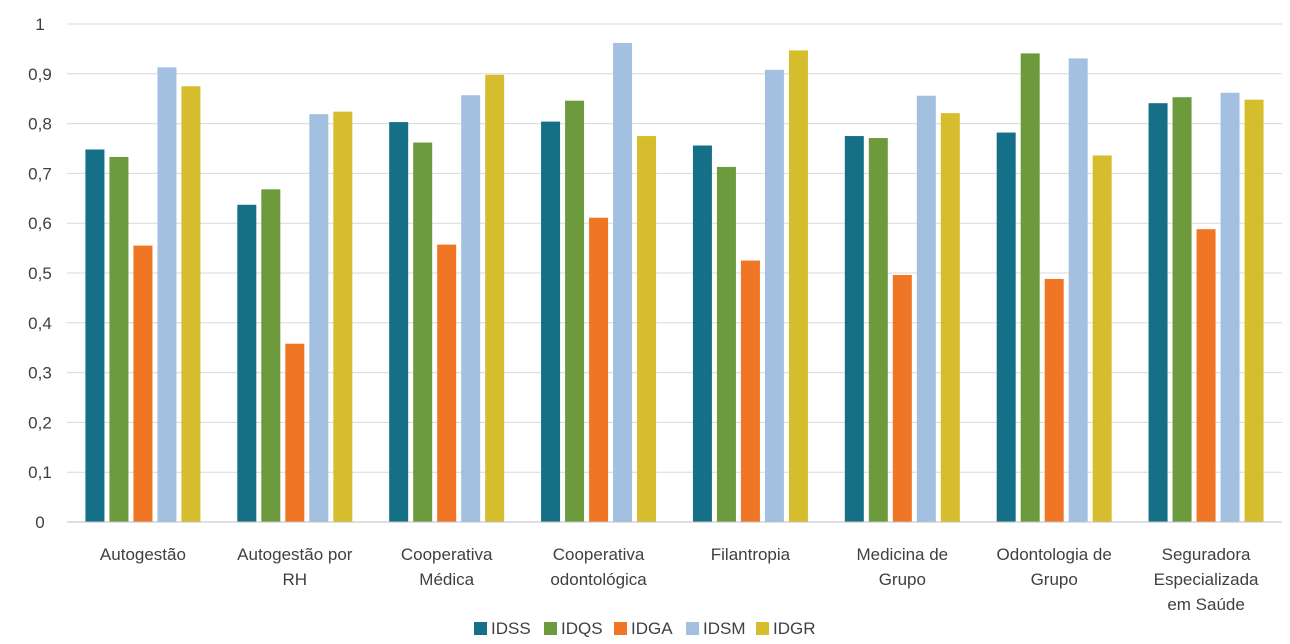 The image size is (1290, 644). Describe the element at coordinates (40, 323) in the screenshot. I see `y-tick-label: 0,4` at that location.